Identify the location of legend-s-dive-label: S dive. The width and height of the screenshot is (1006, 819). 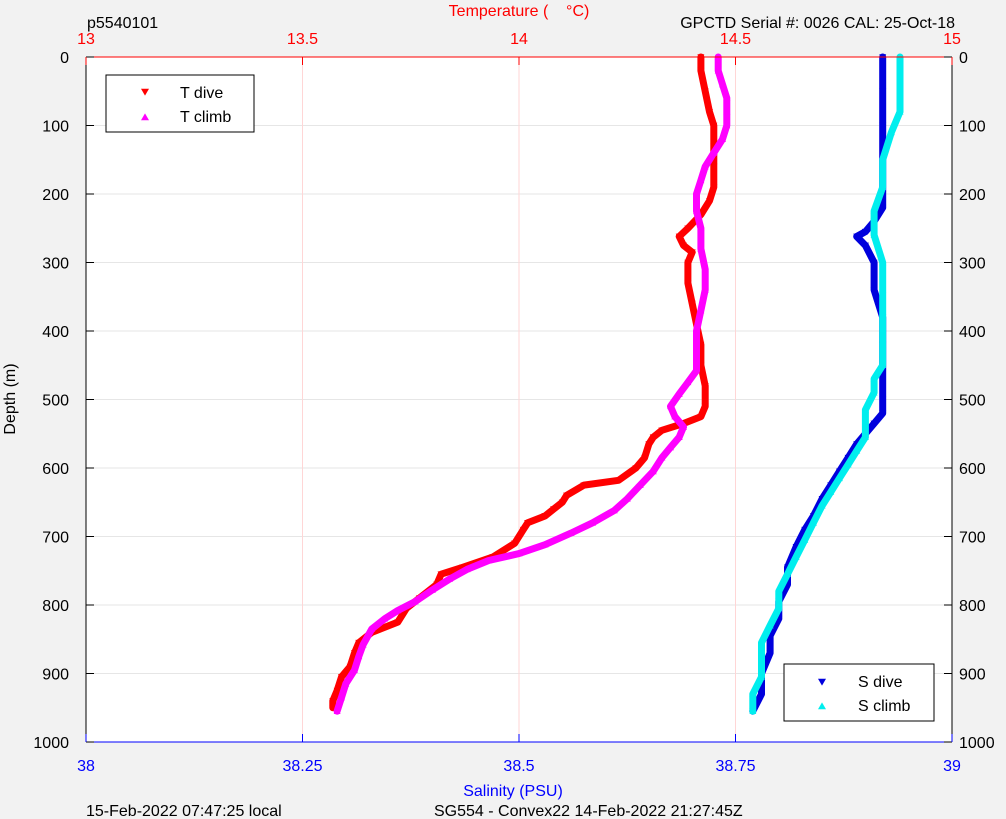
(880, 682).